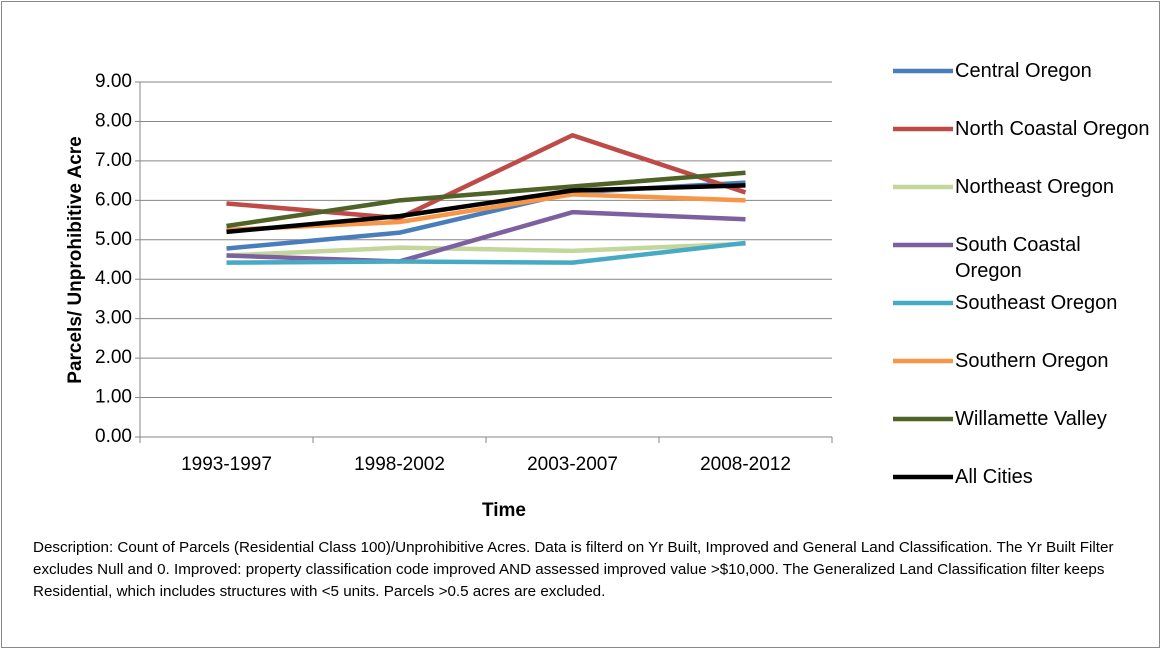  I want to click on legend-label: Southern Oregon, so click(1032, 361).